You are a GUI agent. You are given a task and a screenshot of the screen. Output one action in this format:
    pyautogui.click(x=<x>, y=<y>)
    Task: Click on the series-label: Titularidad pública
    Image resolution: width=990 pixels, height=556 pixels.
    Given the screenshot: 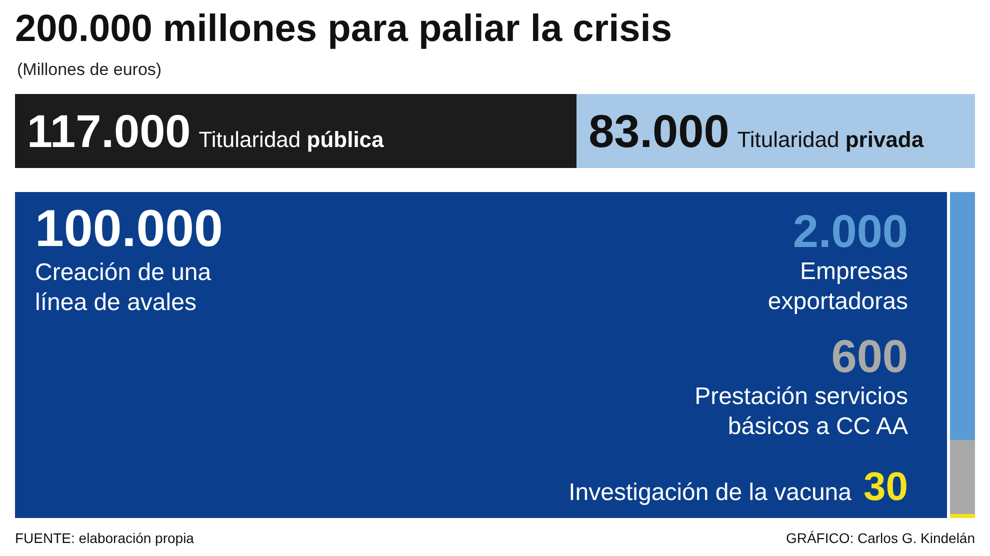 What is the action you would take?
    pyautogui.click(x=291, y=139)
    